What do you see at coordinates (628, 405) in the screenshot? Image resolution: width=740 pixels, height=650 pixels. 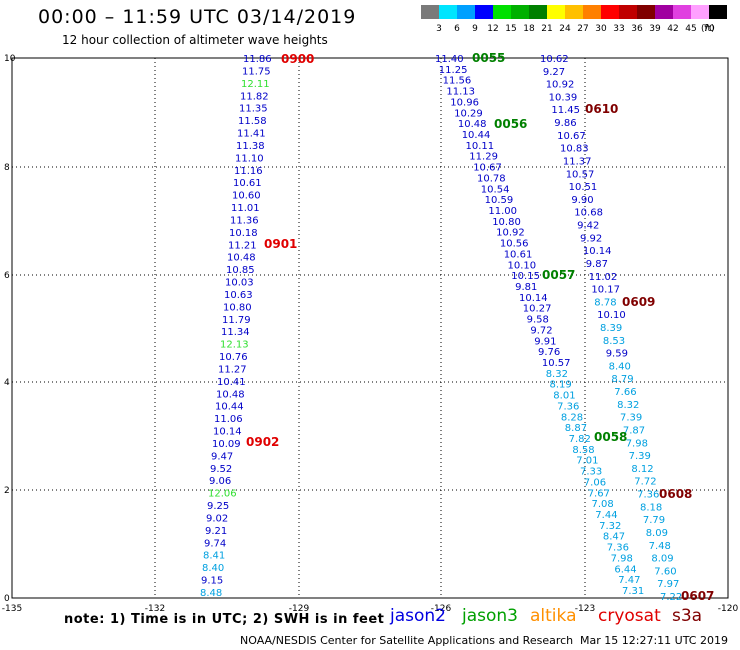 I see `wave-height-value: 8.32` at bounding box center [628, 405].